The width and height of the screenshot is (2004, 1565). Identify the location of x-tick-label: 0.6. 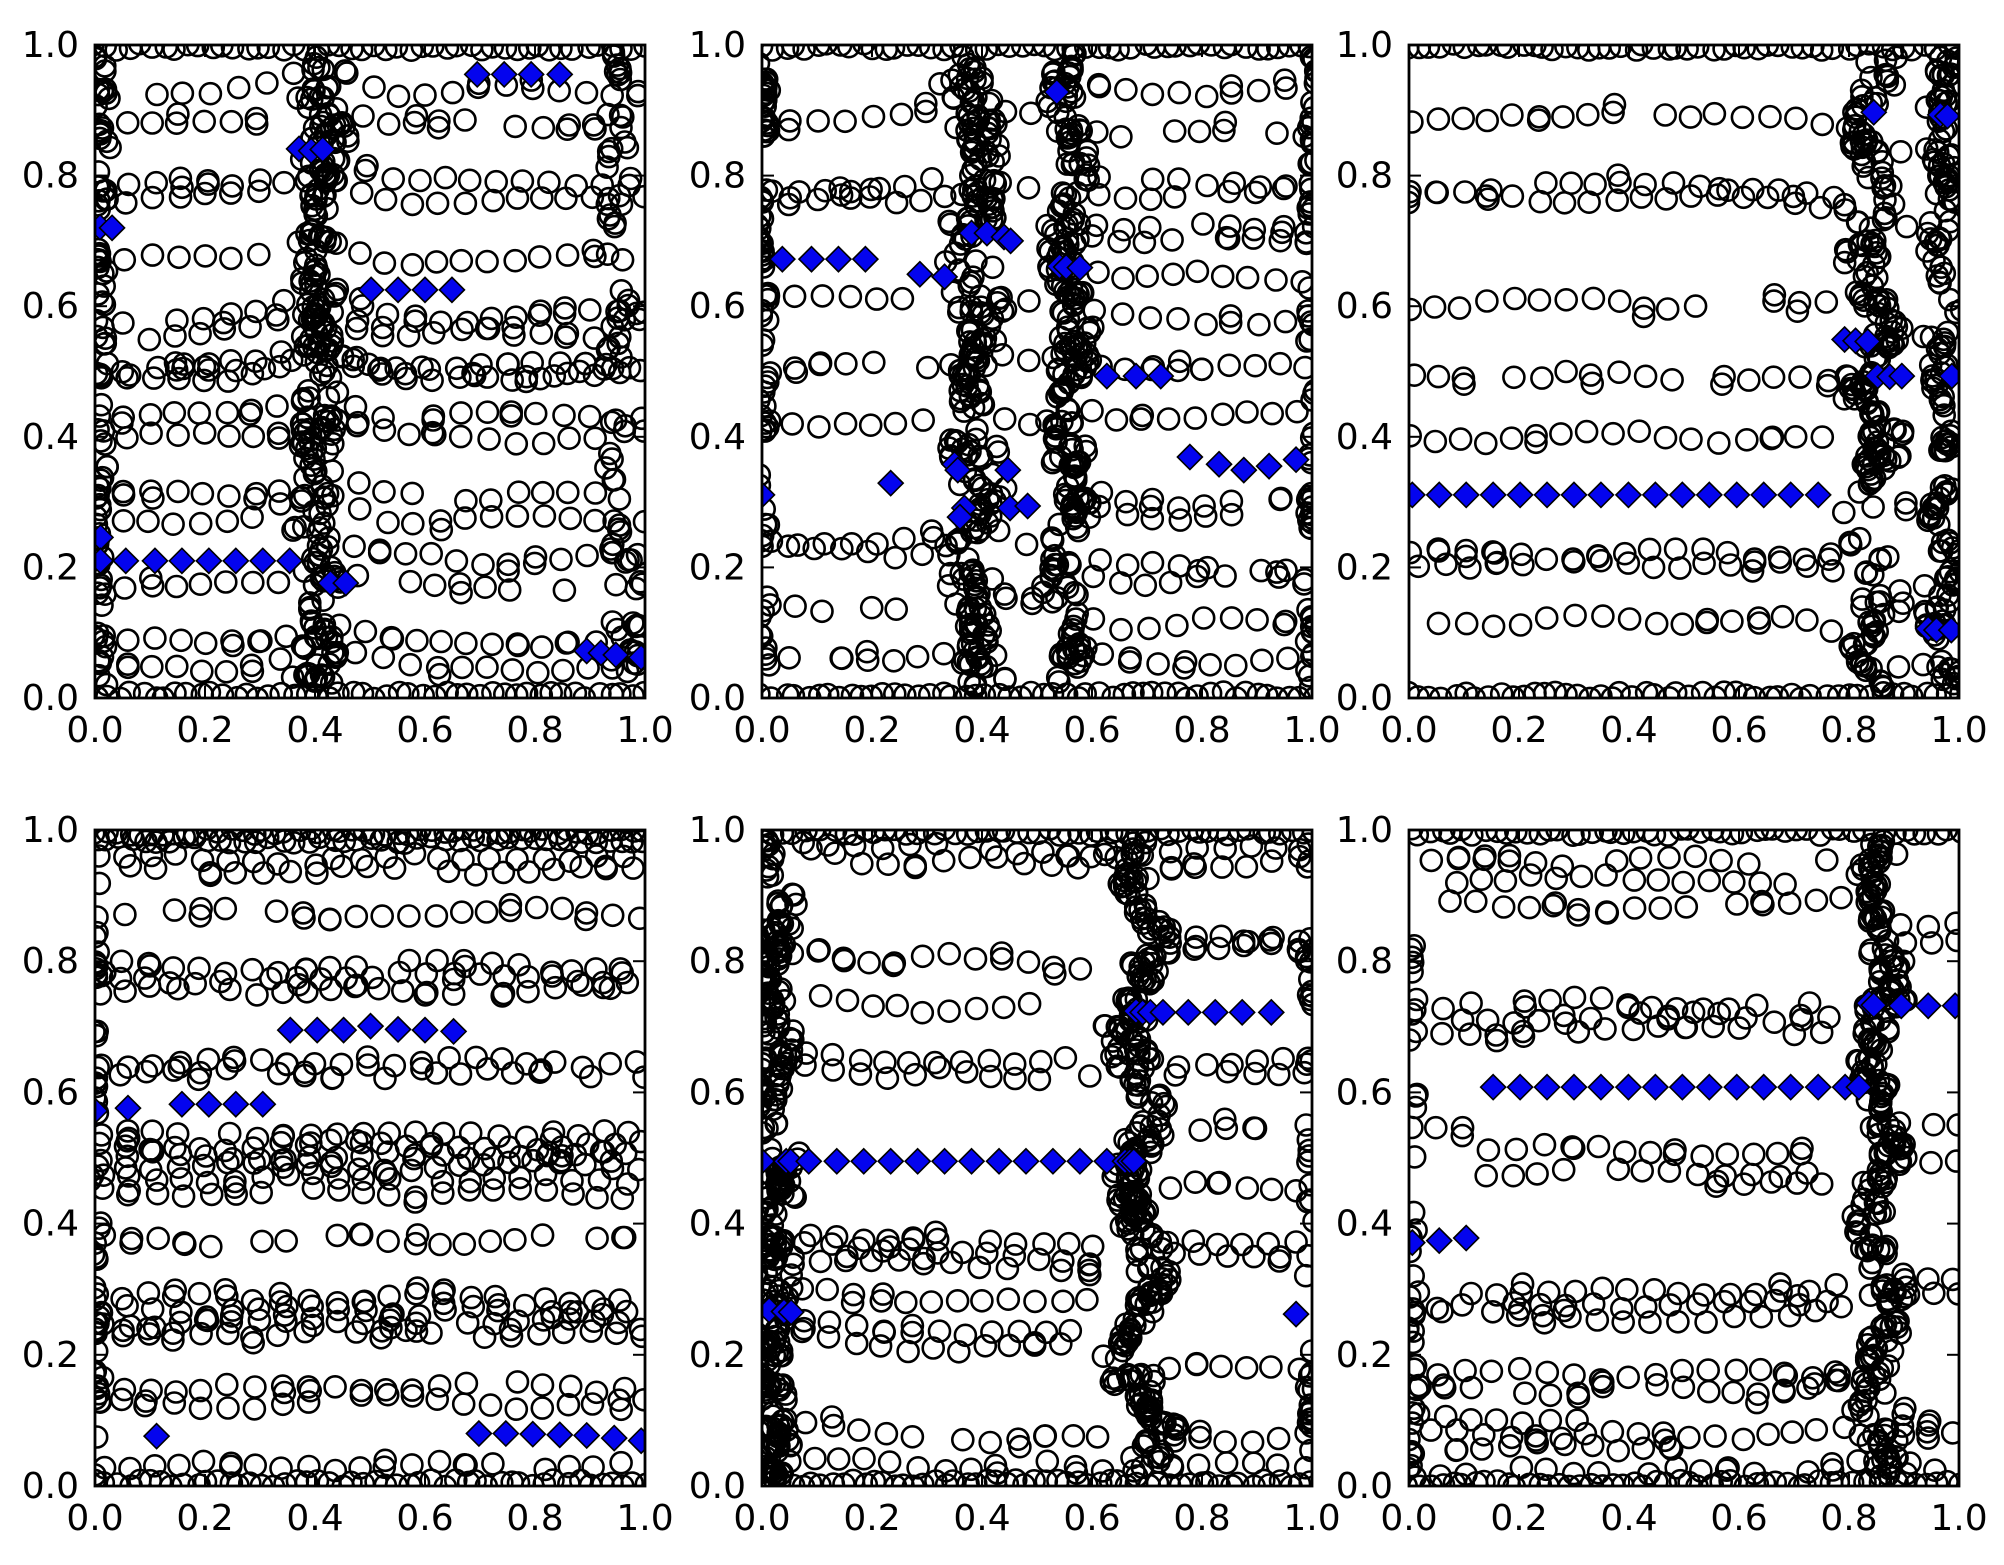
(1091, 730).